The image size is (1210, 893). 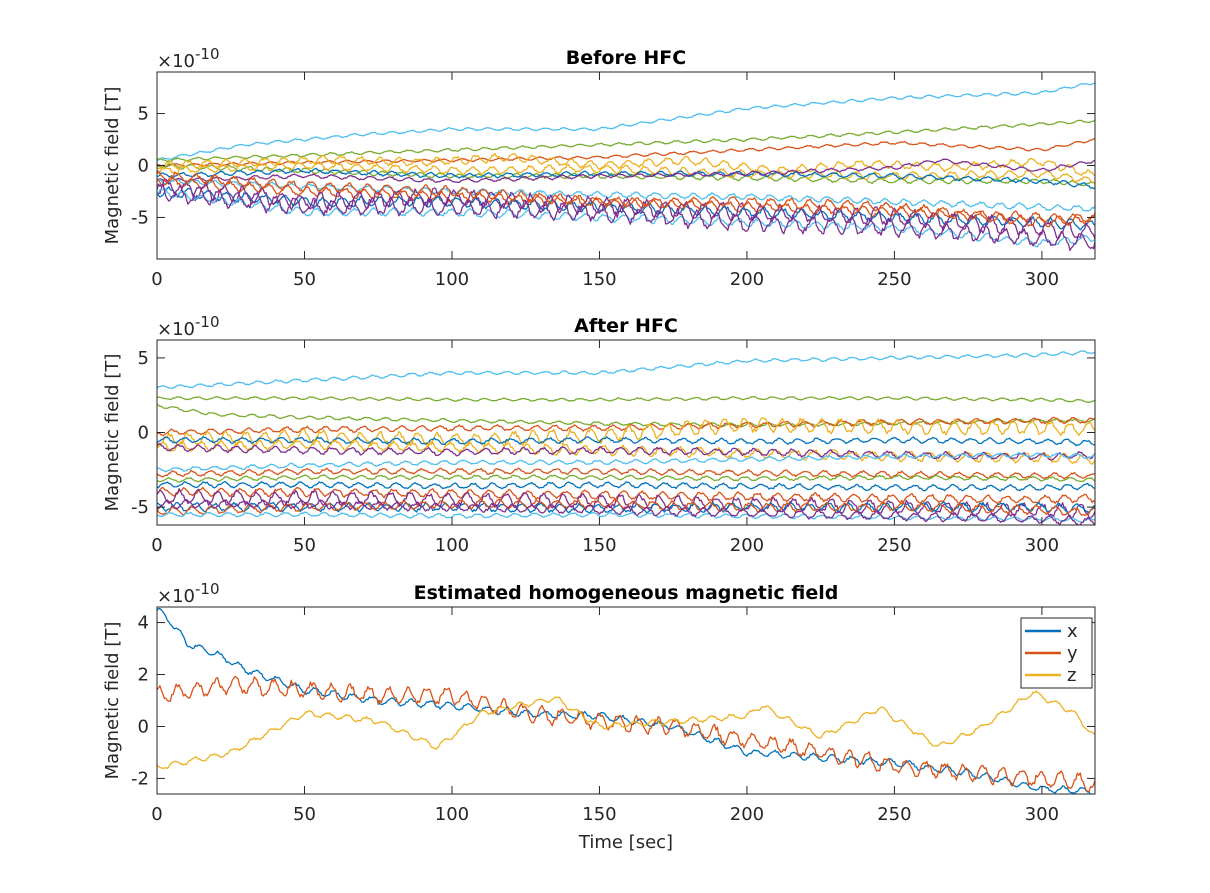 I want to click on legend-label-z: z, so click(x=1071, y=675).